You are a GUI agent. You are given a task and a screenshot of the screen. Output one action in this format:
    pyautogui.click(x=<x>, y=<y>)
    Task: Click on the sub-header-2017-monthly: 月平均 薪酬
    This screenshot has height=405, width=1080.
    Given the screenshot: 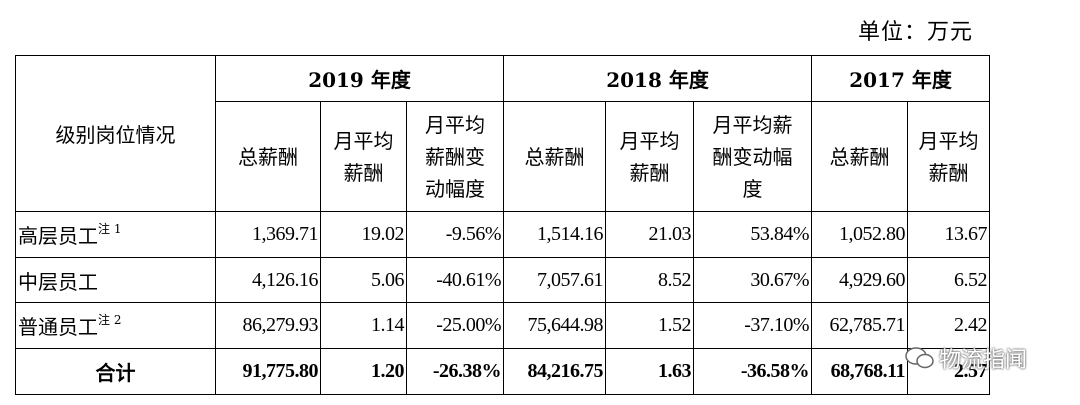 What is the action you would take?
    pyautogui.click(x=949, y=156)
    